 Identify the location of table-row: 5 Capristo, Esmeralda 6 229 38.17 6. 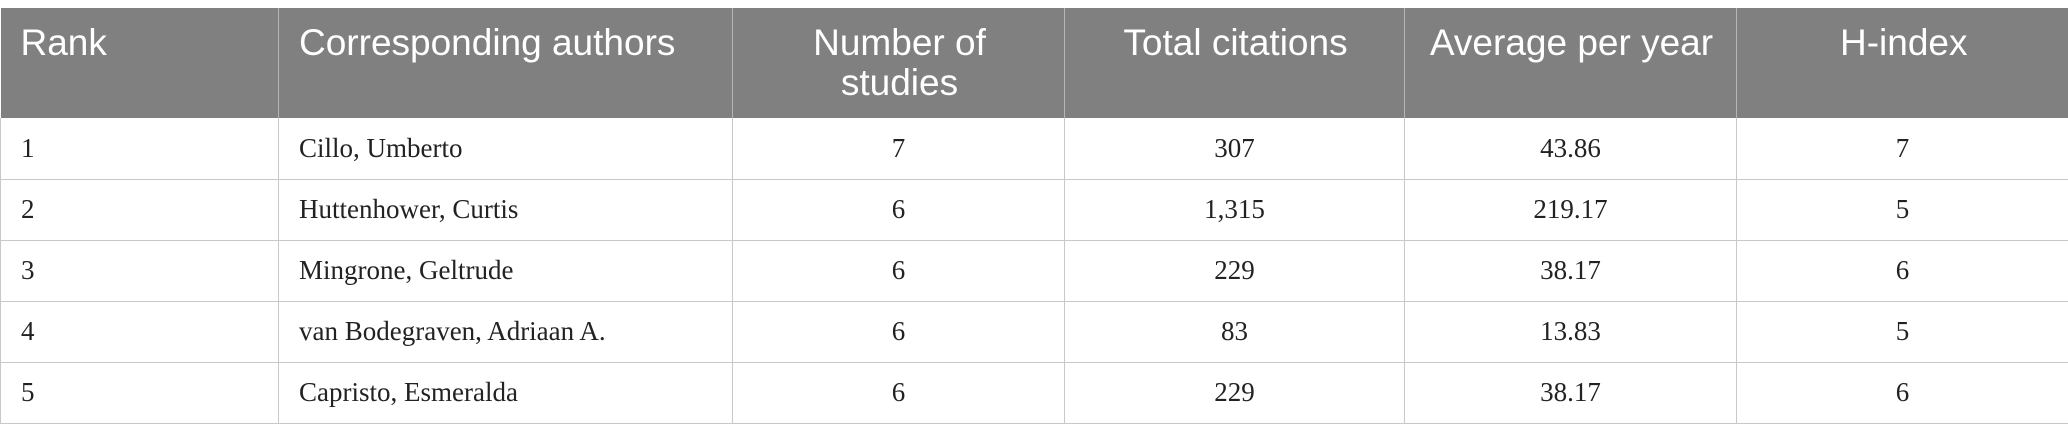
(1034, 393).